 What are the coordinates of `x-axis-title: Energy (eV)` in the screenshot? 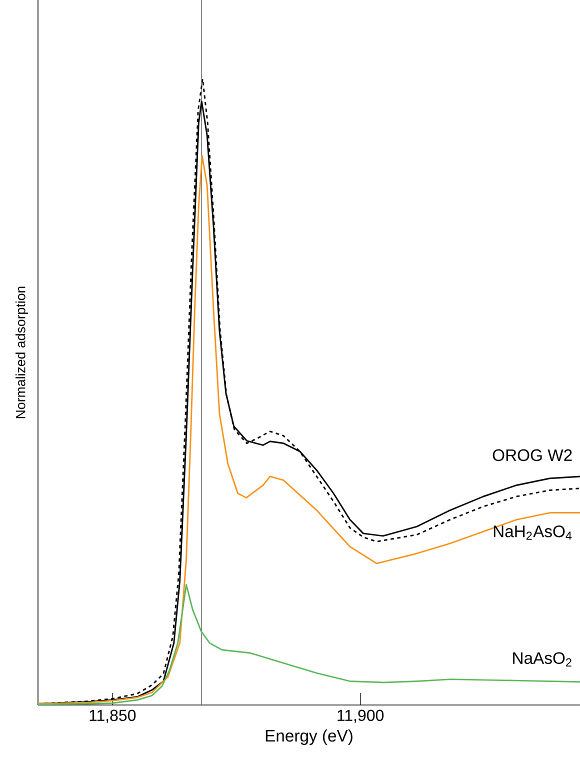 It's located at (309, 737).